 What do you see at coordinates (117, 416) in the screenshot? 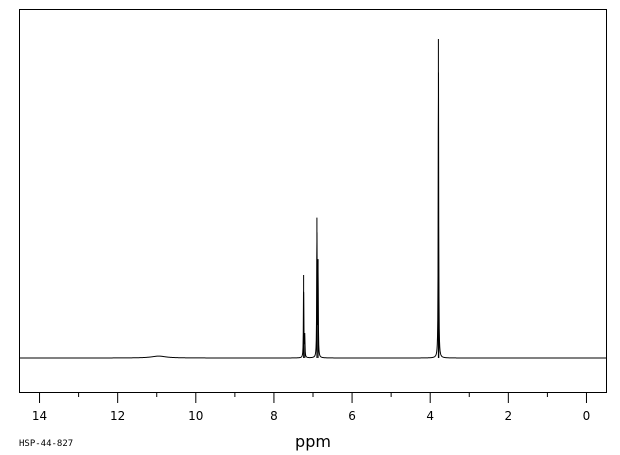
I see `x-tick-label: 12` at bounding box center [117, 416].